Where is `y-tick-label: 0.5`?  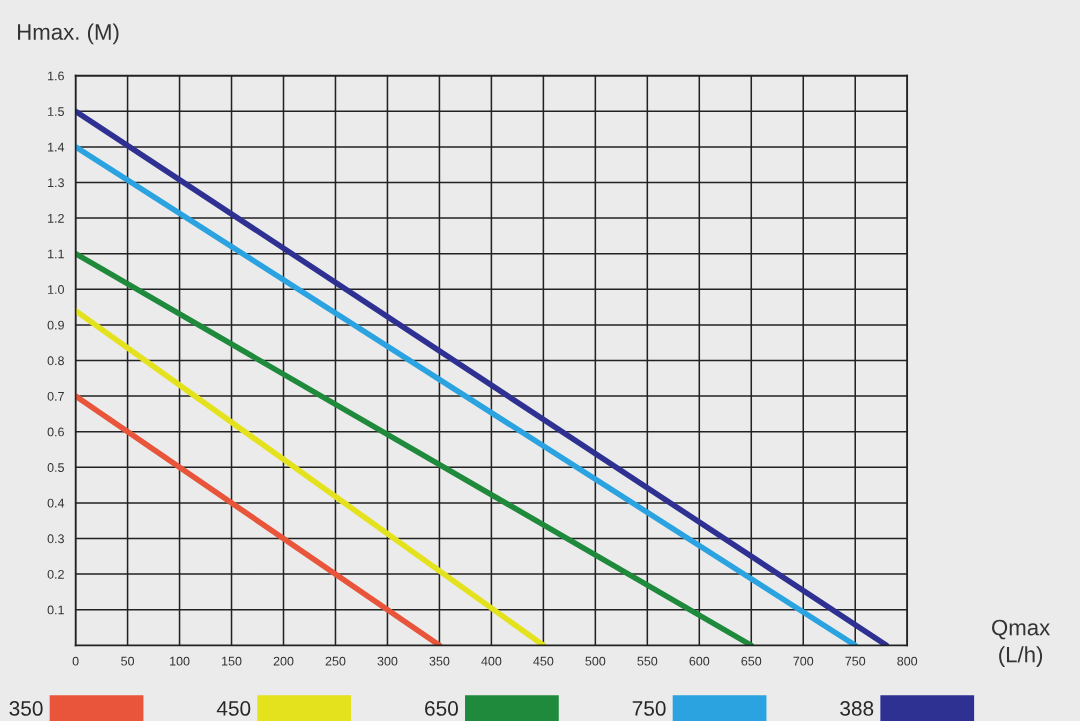 y-tick-label: 0.5 is located at coordinates (55, 467).